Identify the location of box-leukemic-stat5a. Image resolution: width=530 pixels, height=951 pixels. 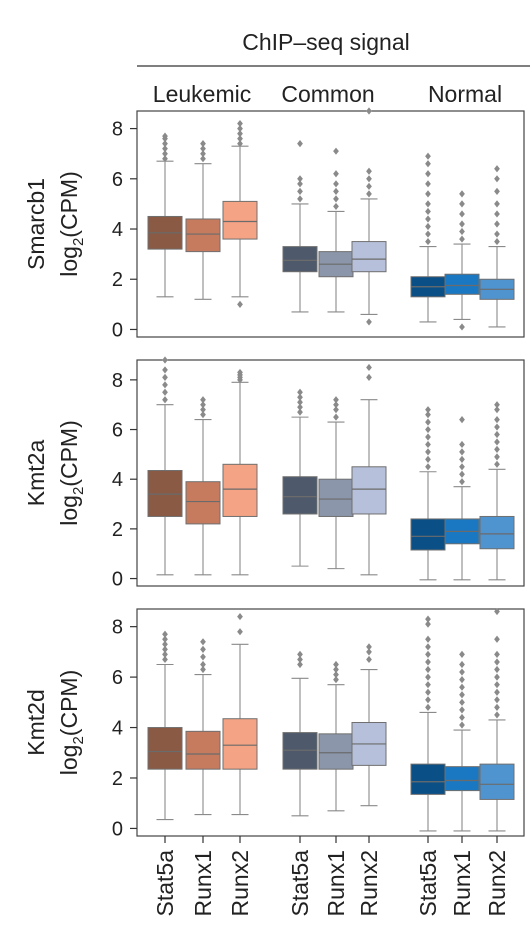
(165, 466).